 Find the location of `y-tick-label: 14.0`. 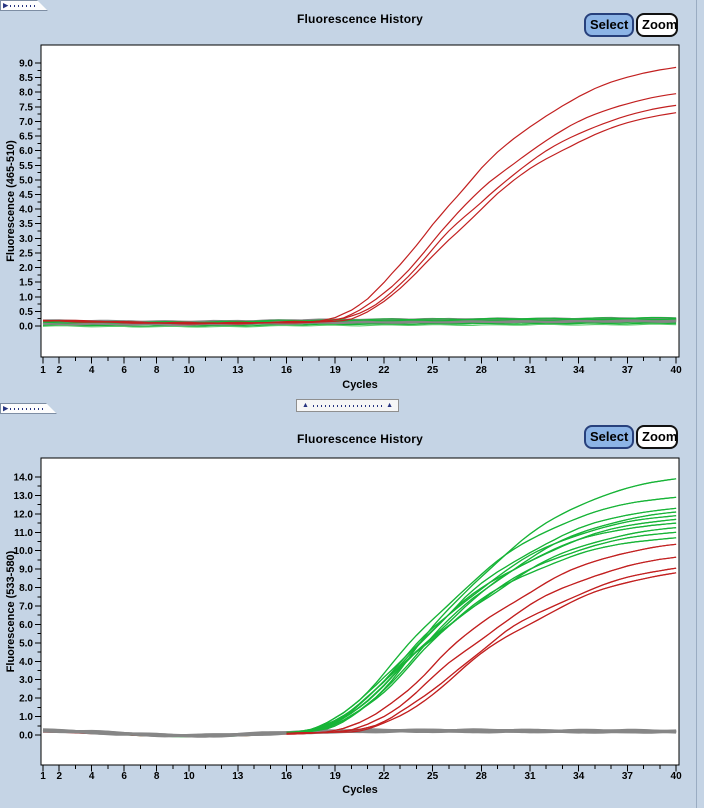

y-tick-label: 14.0 is located at coordinates (24, 478).